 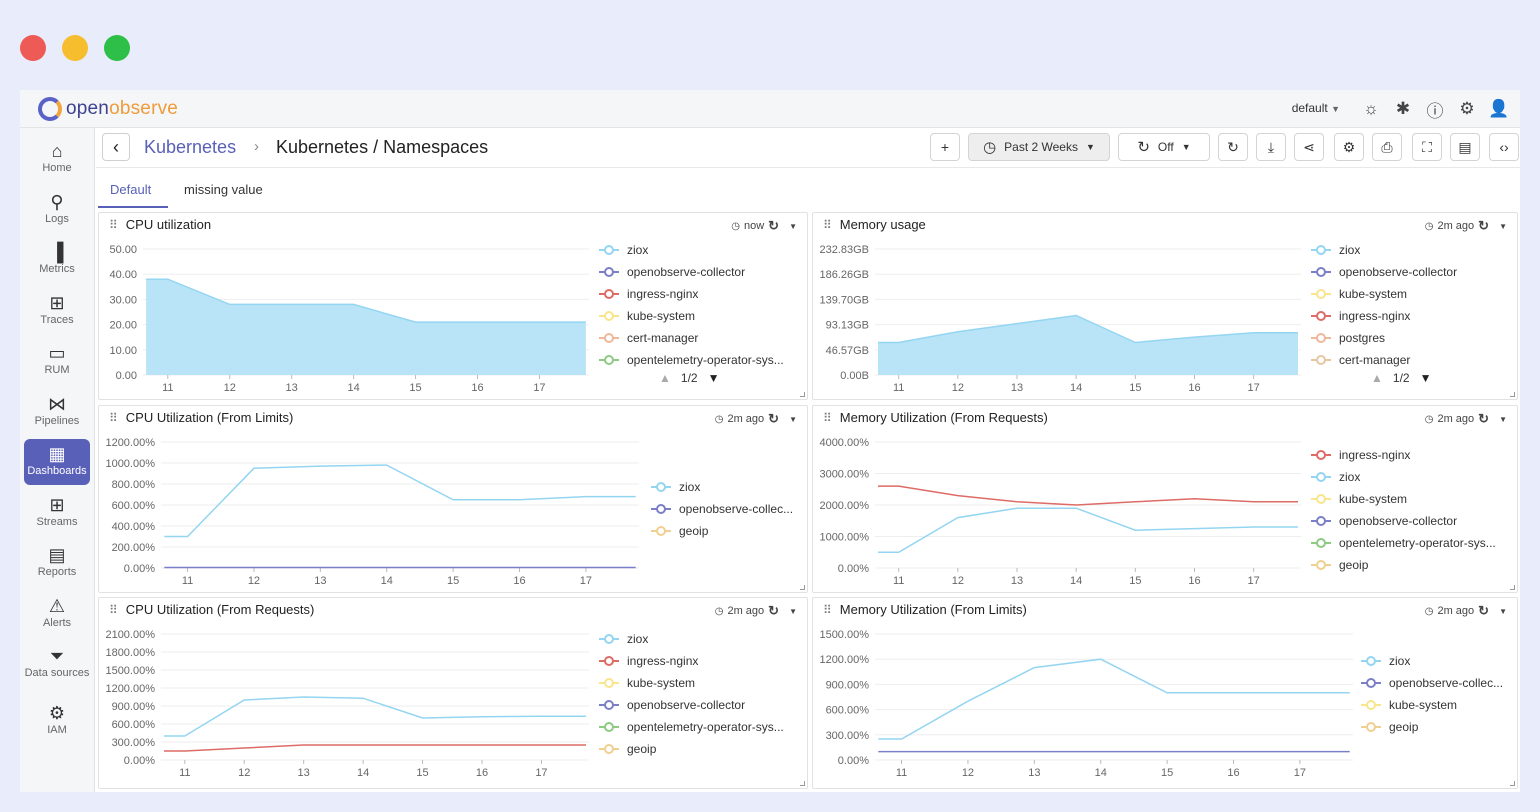 I want to click on json-button: ‹›, so click(x=1504, y=147).